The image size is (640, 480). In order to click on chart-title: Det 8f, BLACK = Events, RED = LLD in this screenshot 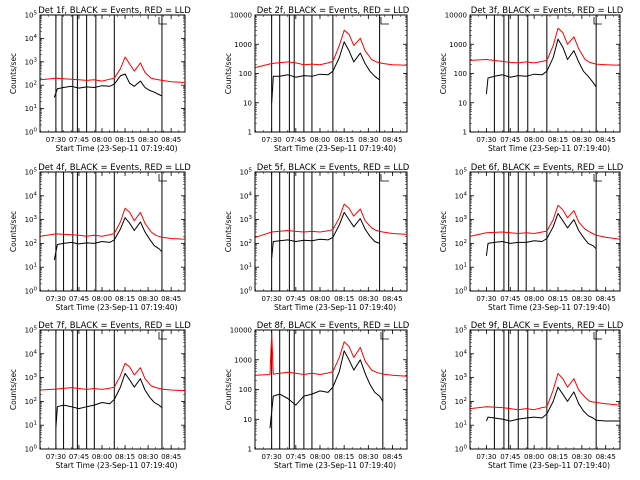, I will do `click(333, 326)`.